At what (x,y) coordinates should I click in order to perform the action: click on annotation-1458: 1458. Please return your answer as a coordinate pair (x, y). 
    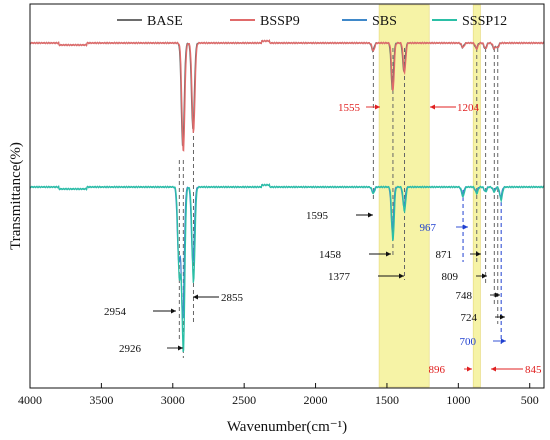
    Looking at the image, I should click on (330, 255).